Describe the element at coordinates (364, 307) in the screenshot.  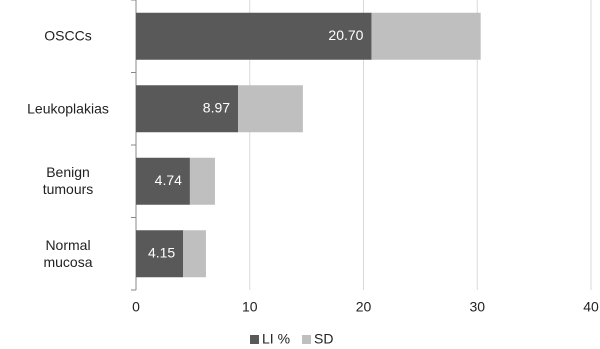
I see `x-tick-label: 20` at that location.